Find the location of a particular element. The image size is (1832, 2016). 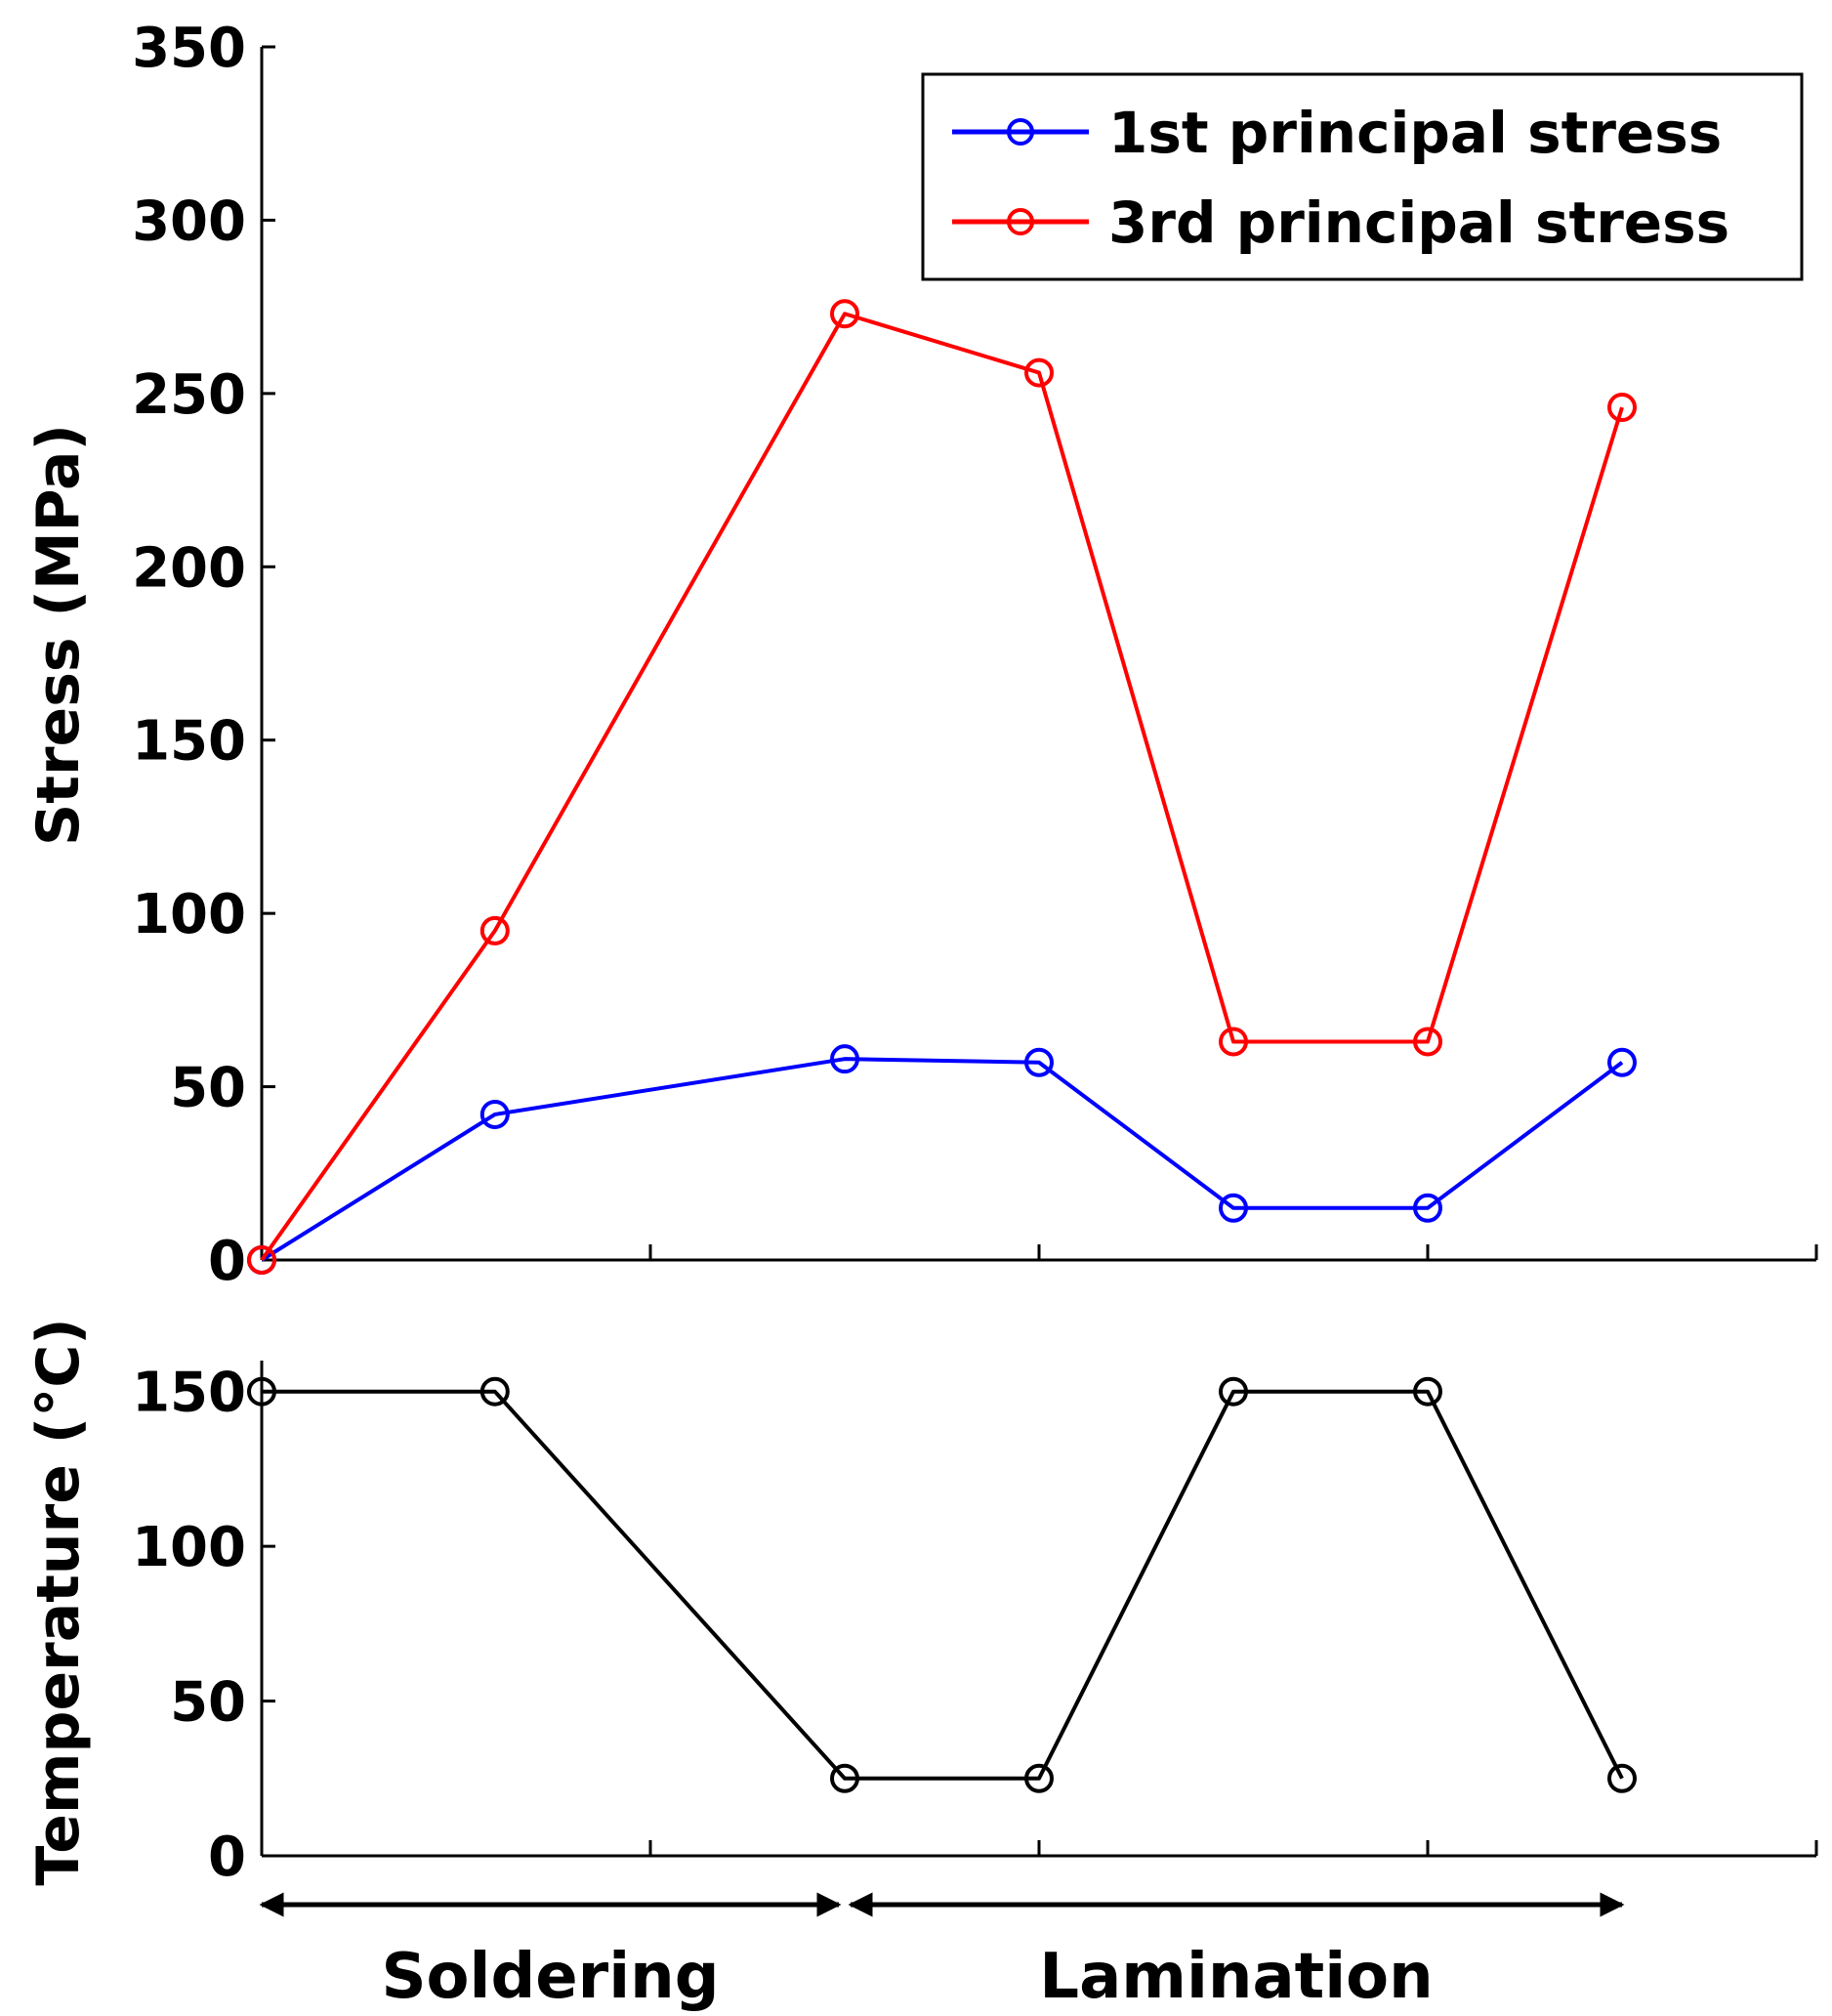

temperature-y-tick-label: 50 is located at coordinates (208, 1703).